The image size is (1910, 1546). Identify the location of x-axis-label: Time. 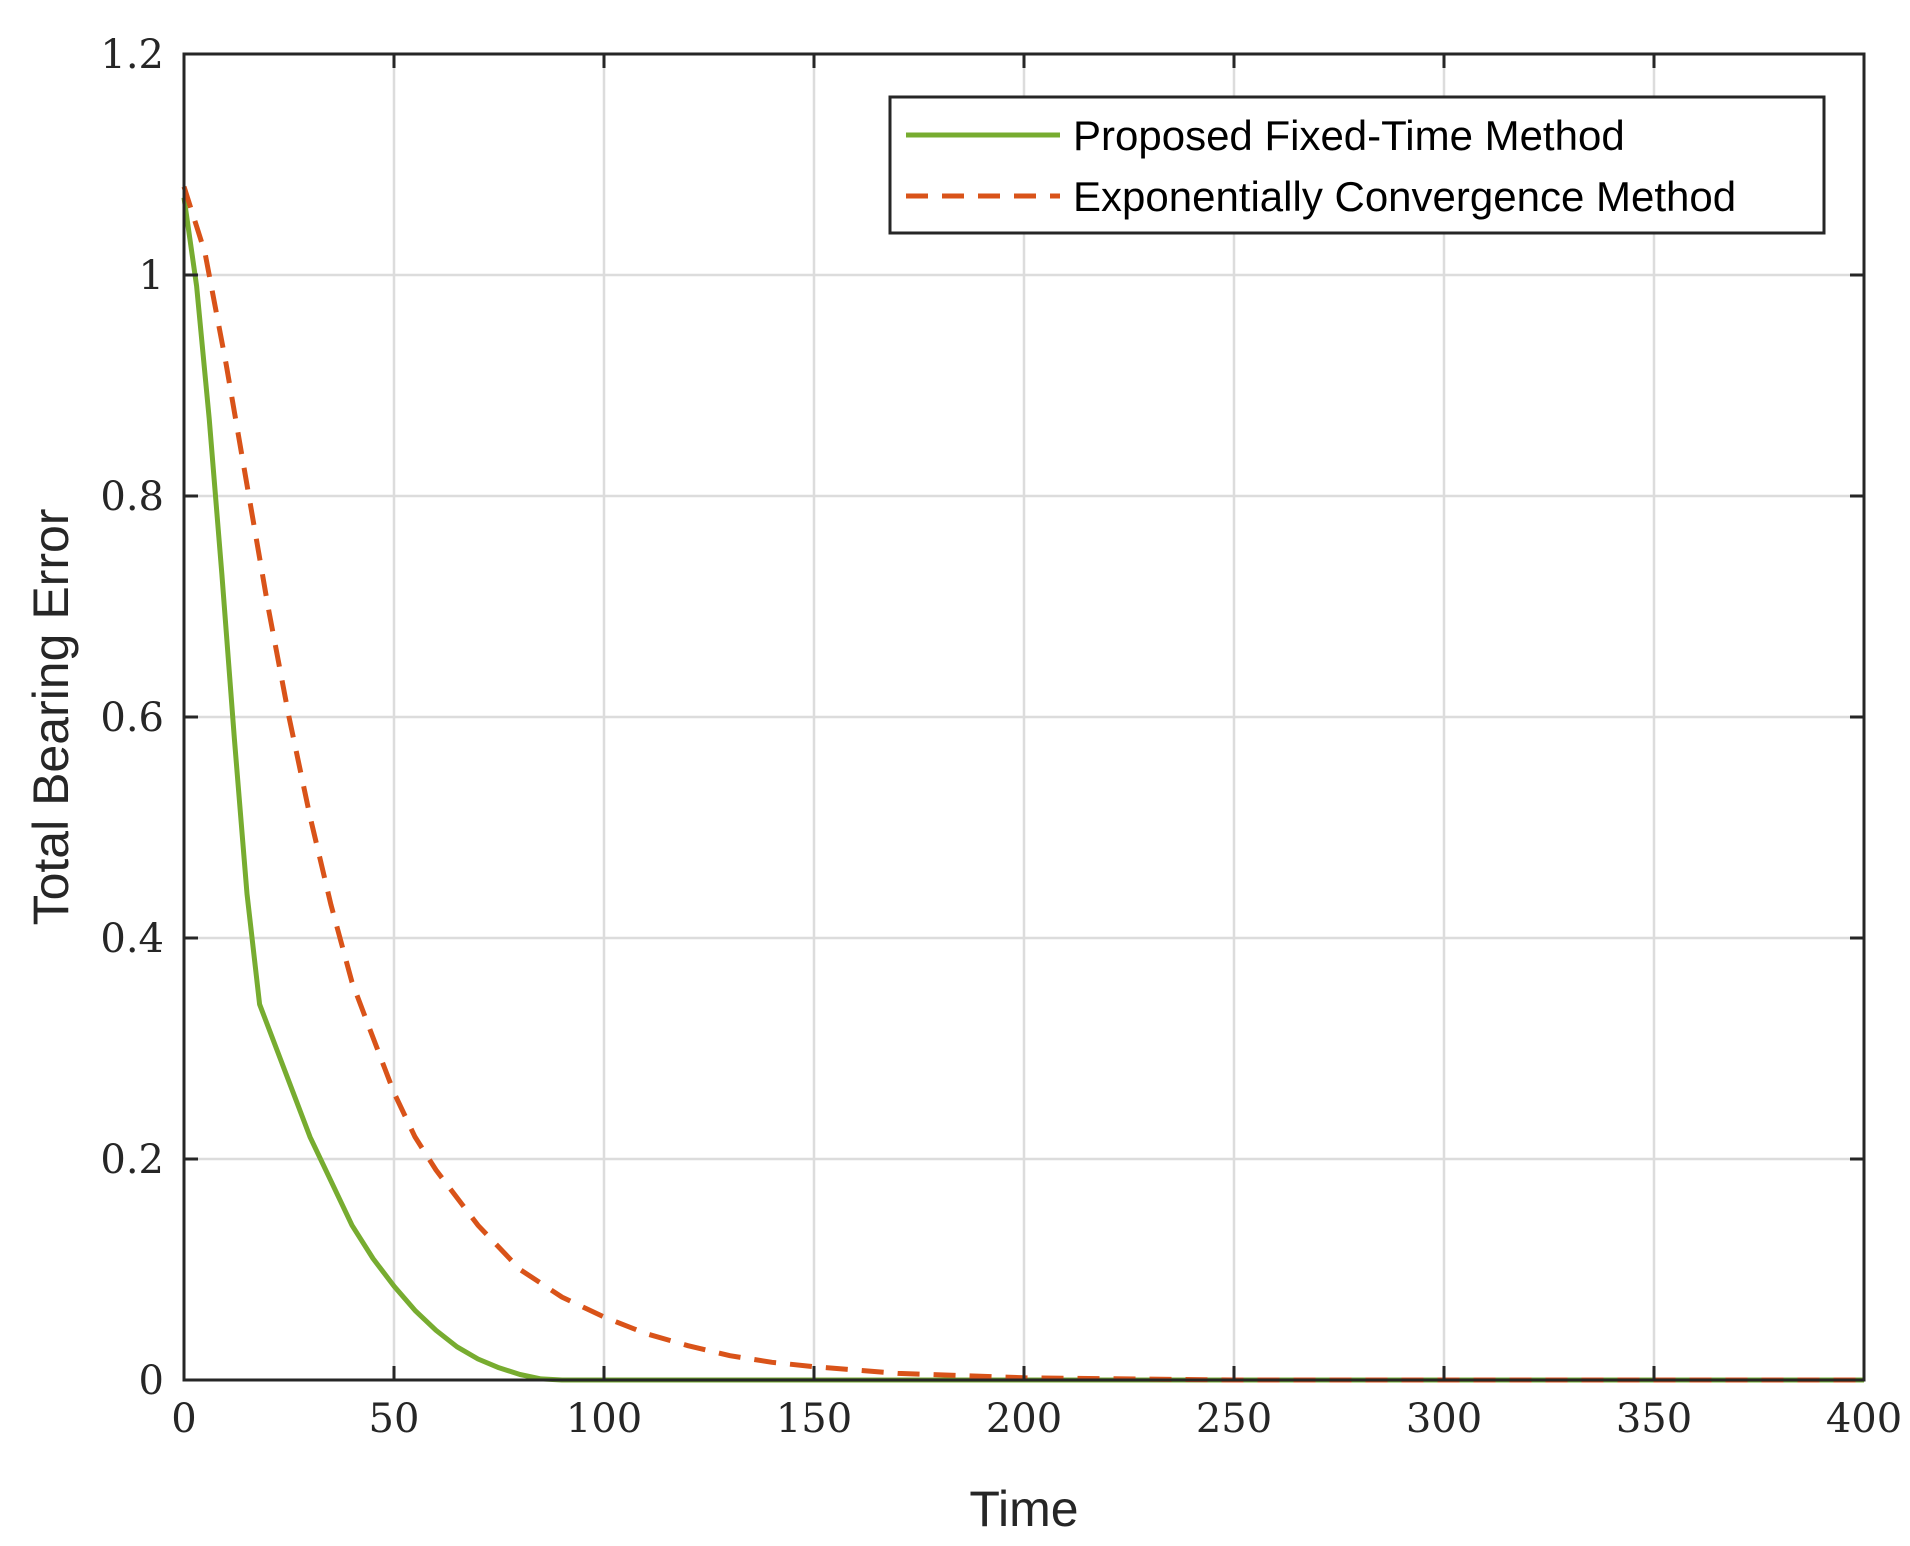
(1023, 1509).